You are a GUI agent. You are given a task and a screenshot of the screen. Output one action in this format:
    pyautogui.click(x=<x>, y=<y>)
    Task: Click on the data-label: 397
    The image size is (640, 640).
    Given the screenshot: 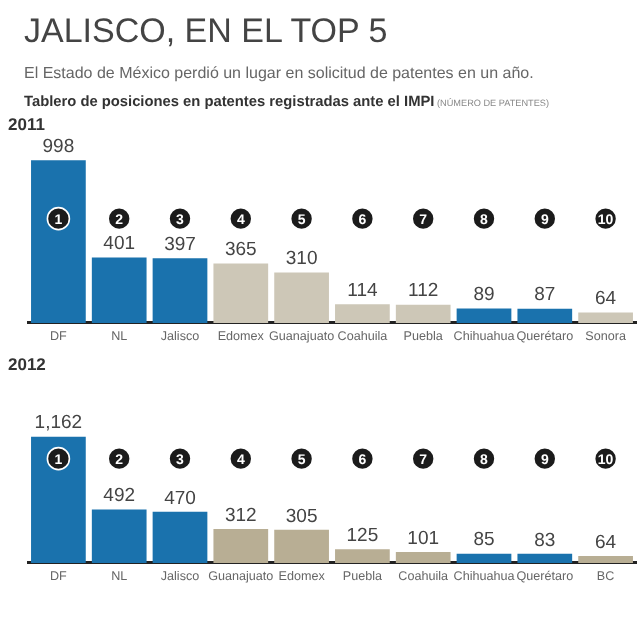 What is the action you would take?
    pyautogui.click(x=180, y=244)
    